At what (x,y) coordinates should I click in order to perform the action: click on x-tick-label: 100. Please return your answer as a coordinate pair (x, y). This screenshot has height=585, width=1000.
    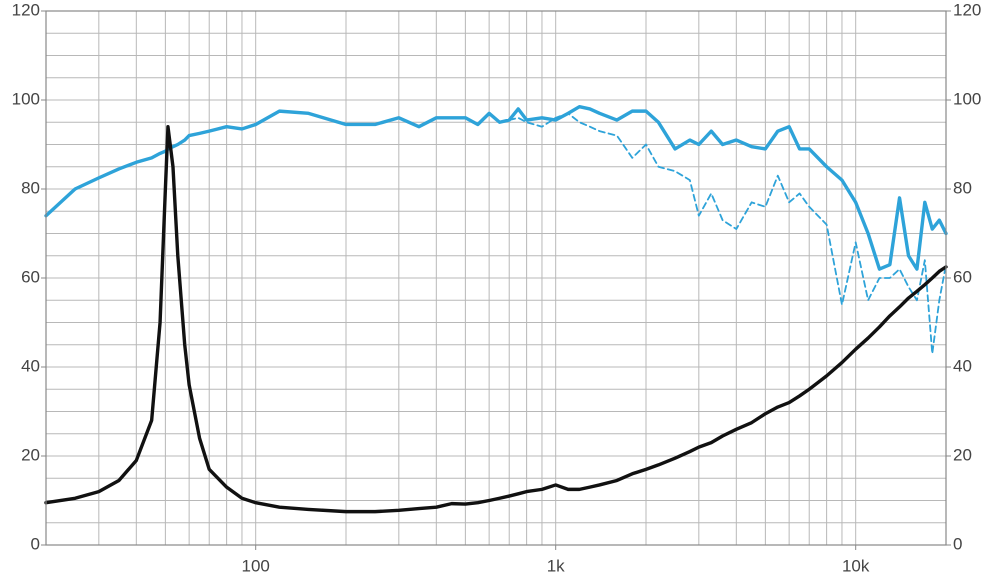
    Looking at the image, I should click on (256, 565).